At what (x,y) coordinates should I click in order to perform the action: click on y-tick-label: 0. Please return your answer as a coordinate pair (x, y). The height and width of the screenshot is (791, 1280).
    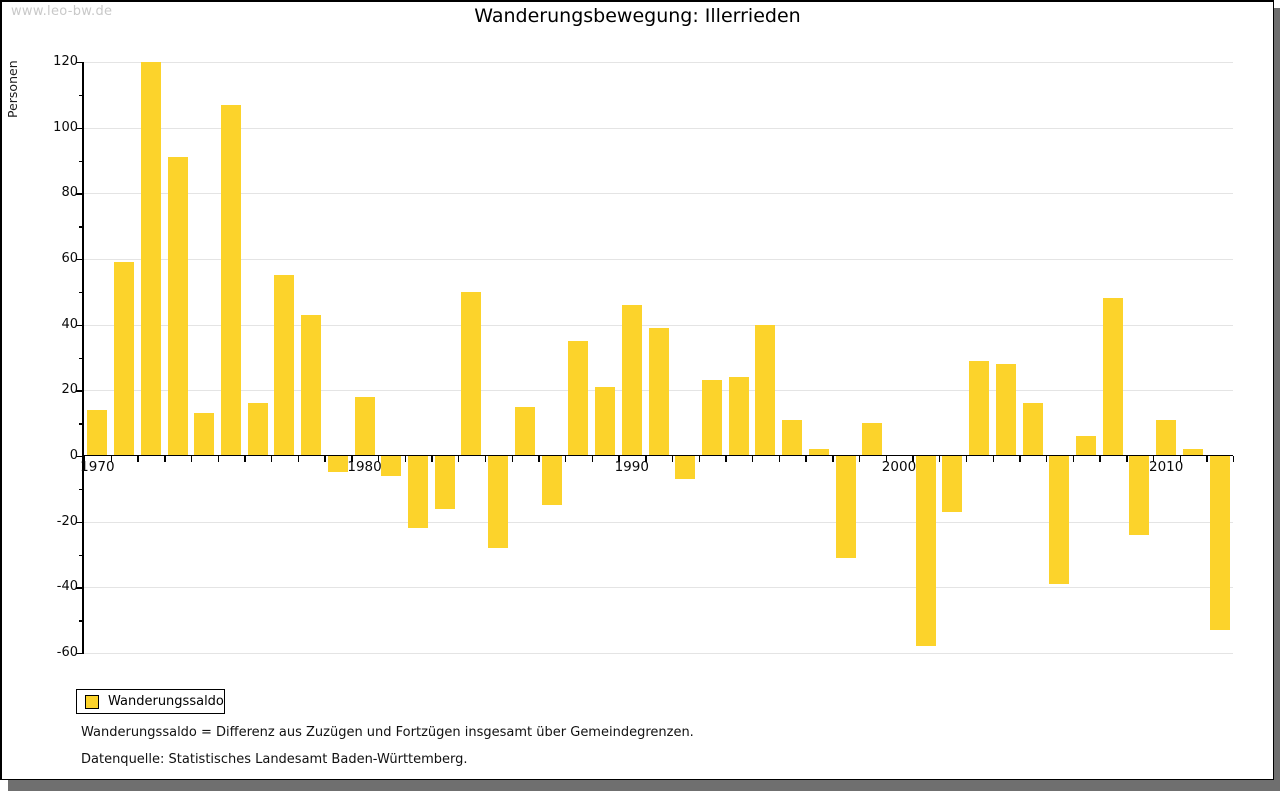
    Looking at the image, I should click on (73, 455).